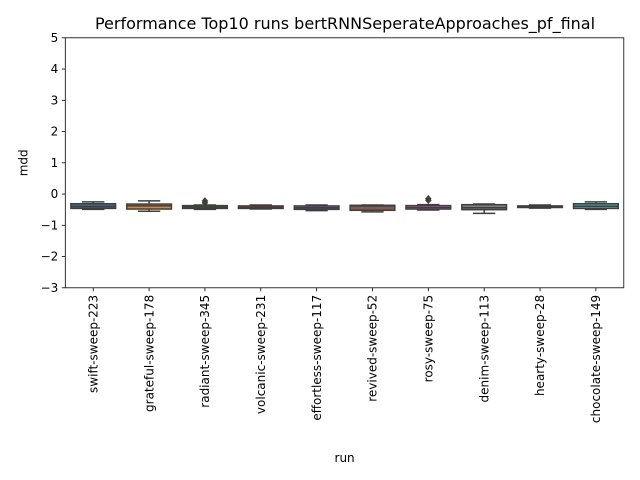 Image resolution: width=640 pixels, height=480 pixels. Describe the element at coordinates (596, 359) in the screenshot. I see `x-tick-label: chocolate-sweep-149` at that location.